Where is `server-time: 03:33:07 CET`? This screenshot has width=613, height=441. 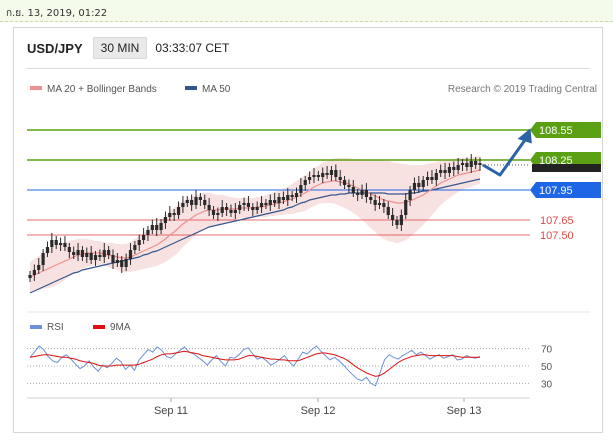 server-time: 03:33:07 CET is located at coordinates (192, 48).